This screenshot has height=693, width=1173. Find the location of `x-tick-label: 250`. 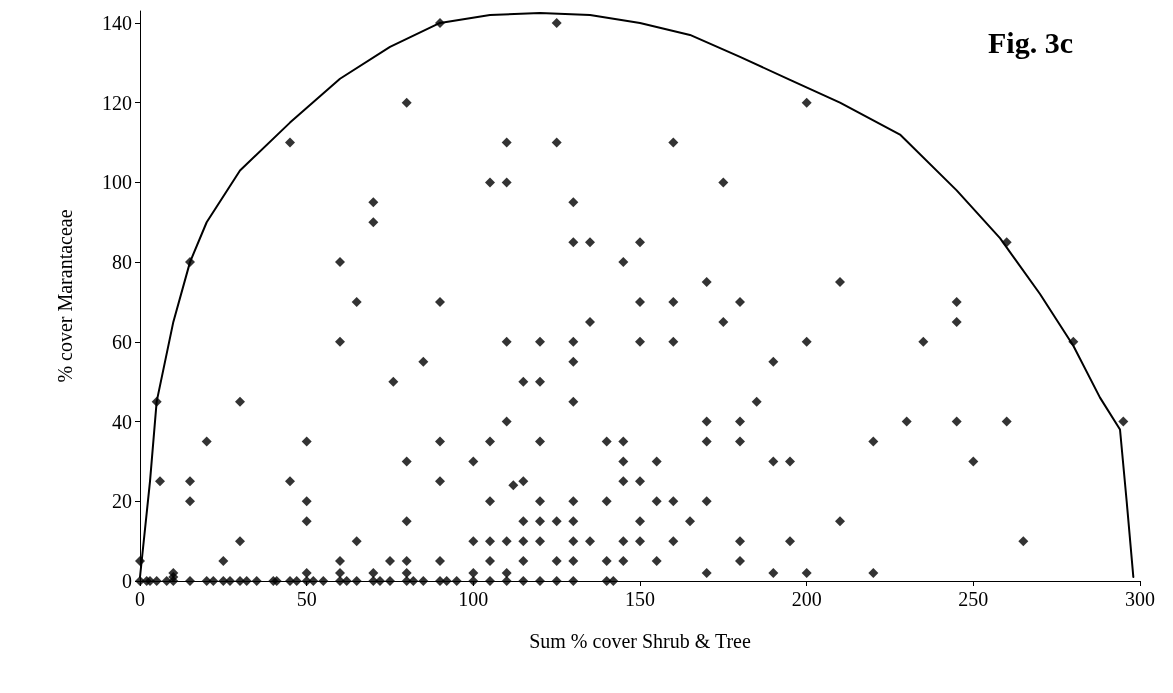

x-tick-label: 250 is located at coordinates (973, 599).